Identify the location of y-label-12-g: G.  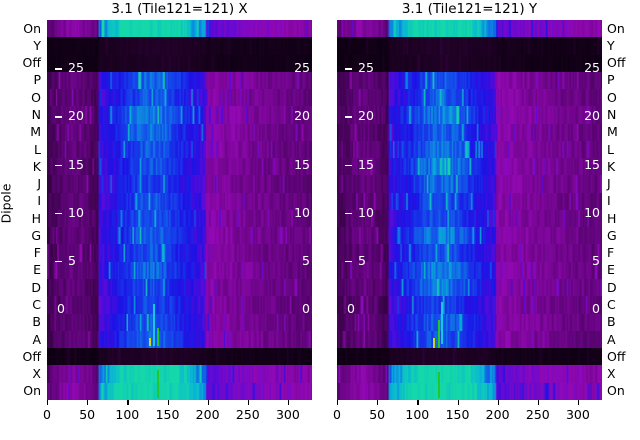
(36, 235).